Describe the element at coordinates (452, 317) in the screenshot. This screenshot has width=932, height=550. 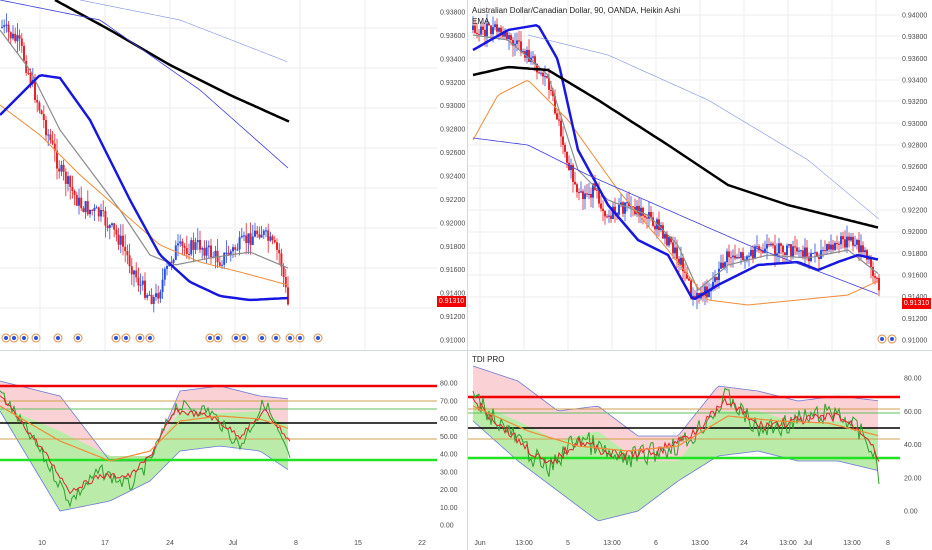
I see `left-price-tick: 0.91200` at that location.